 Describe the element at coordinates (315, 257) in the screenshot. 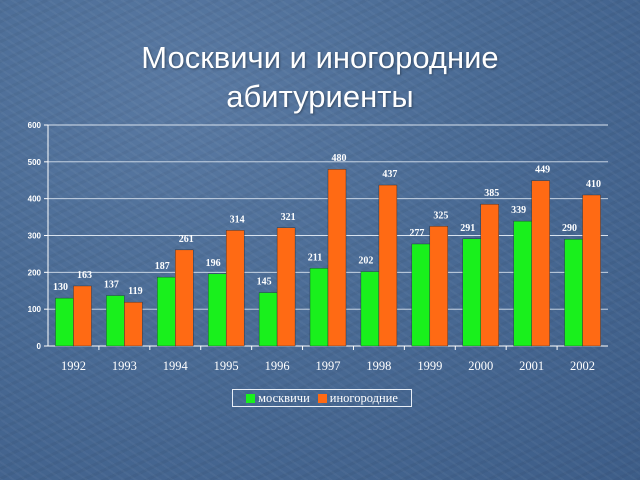

I see `data-label-moscow: 211` at that location.